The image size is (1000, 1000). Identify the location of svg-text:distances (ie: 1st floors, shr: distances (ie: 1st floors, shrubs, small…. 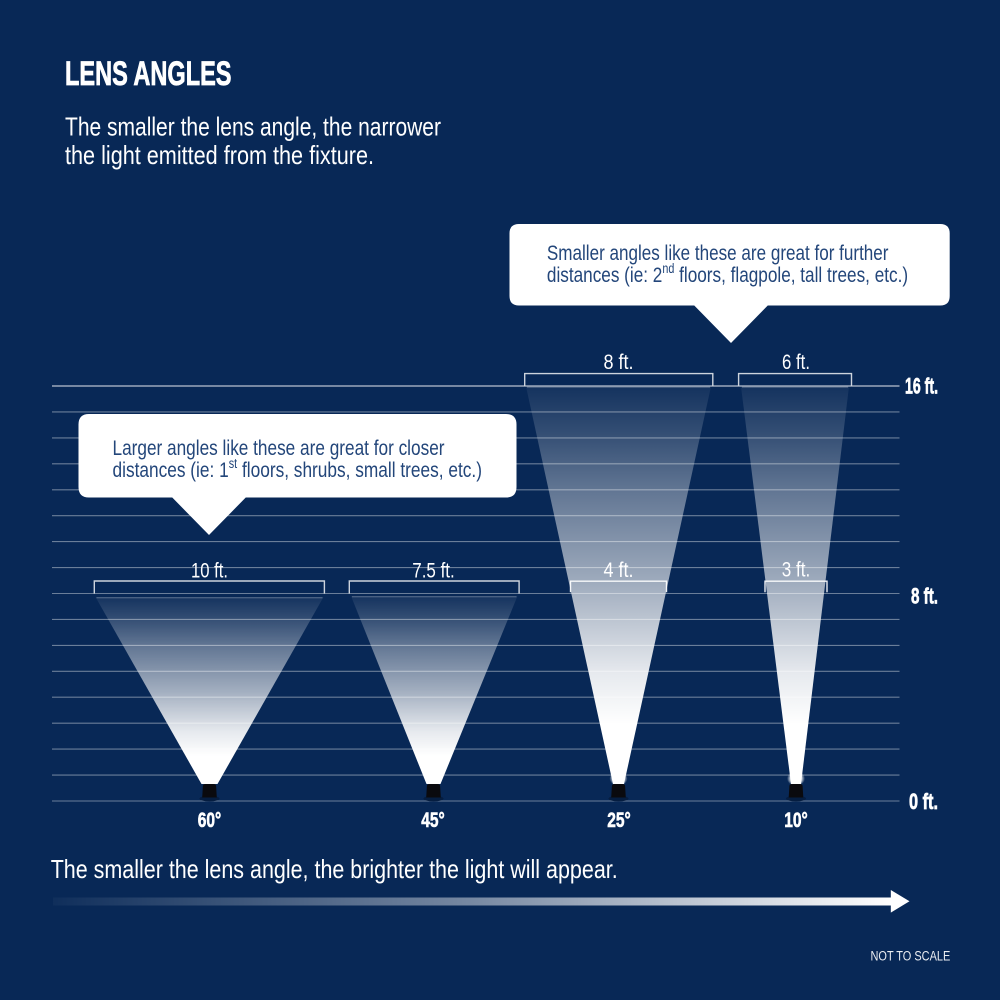
(298, 469).